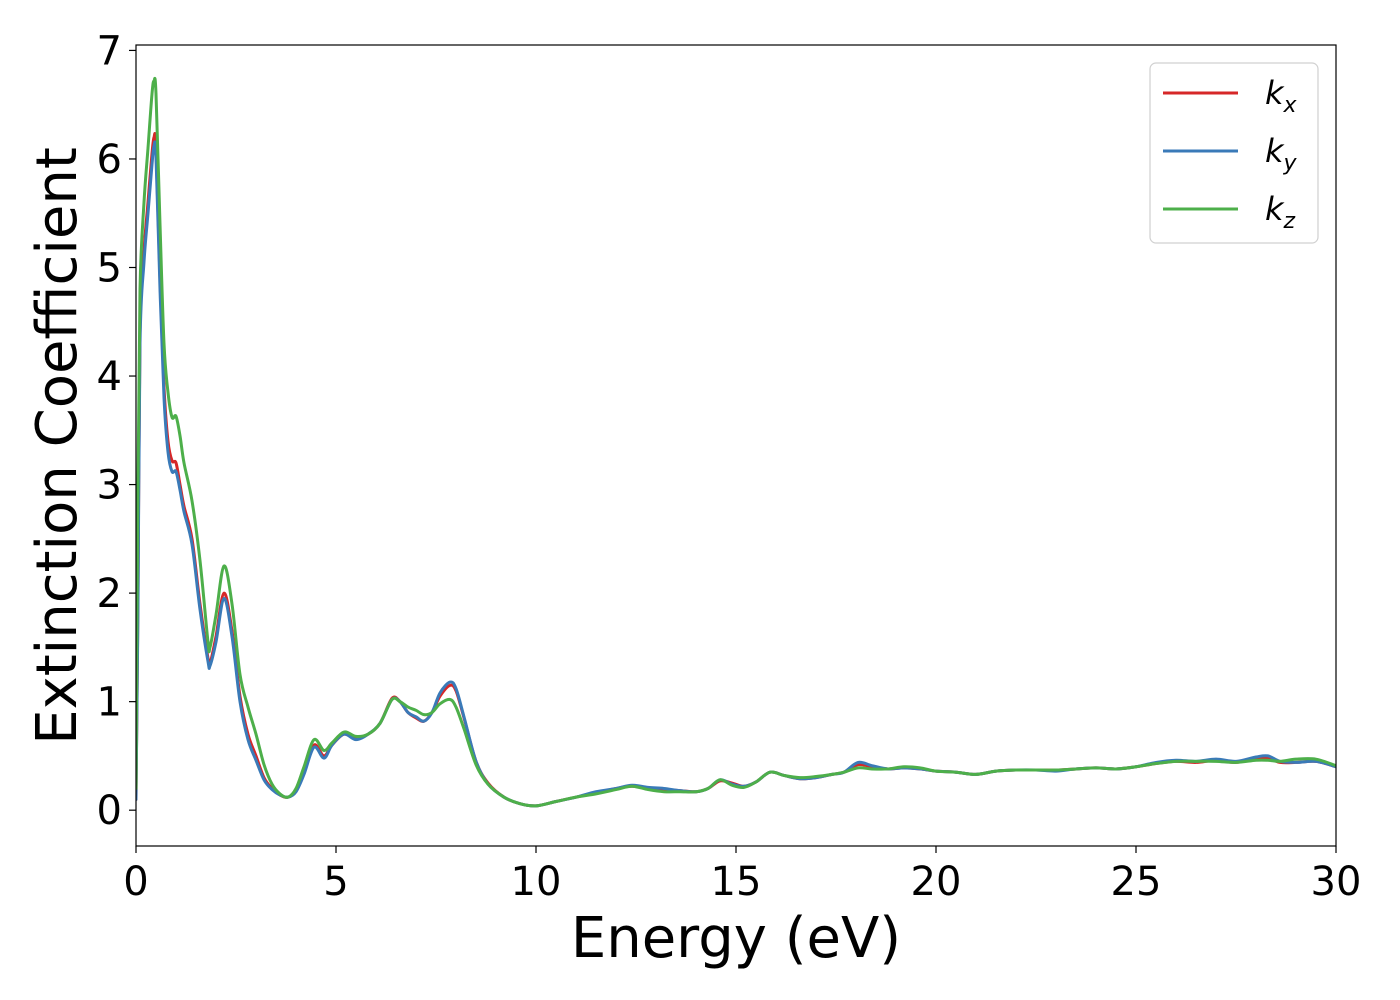  What do you see at coordinates (116, 431) in the screenshot?
I see `y-axis-ticks: 0 1 2 3 4 5 6 7` at bounding box center [116, 431].